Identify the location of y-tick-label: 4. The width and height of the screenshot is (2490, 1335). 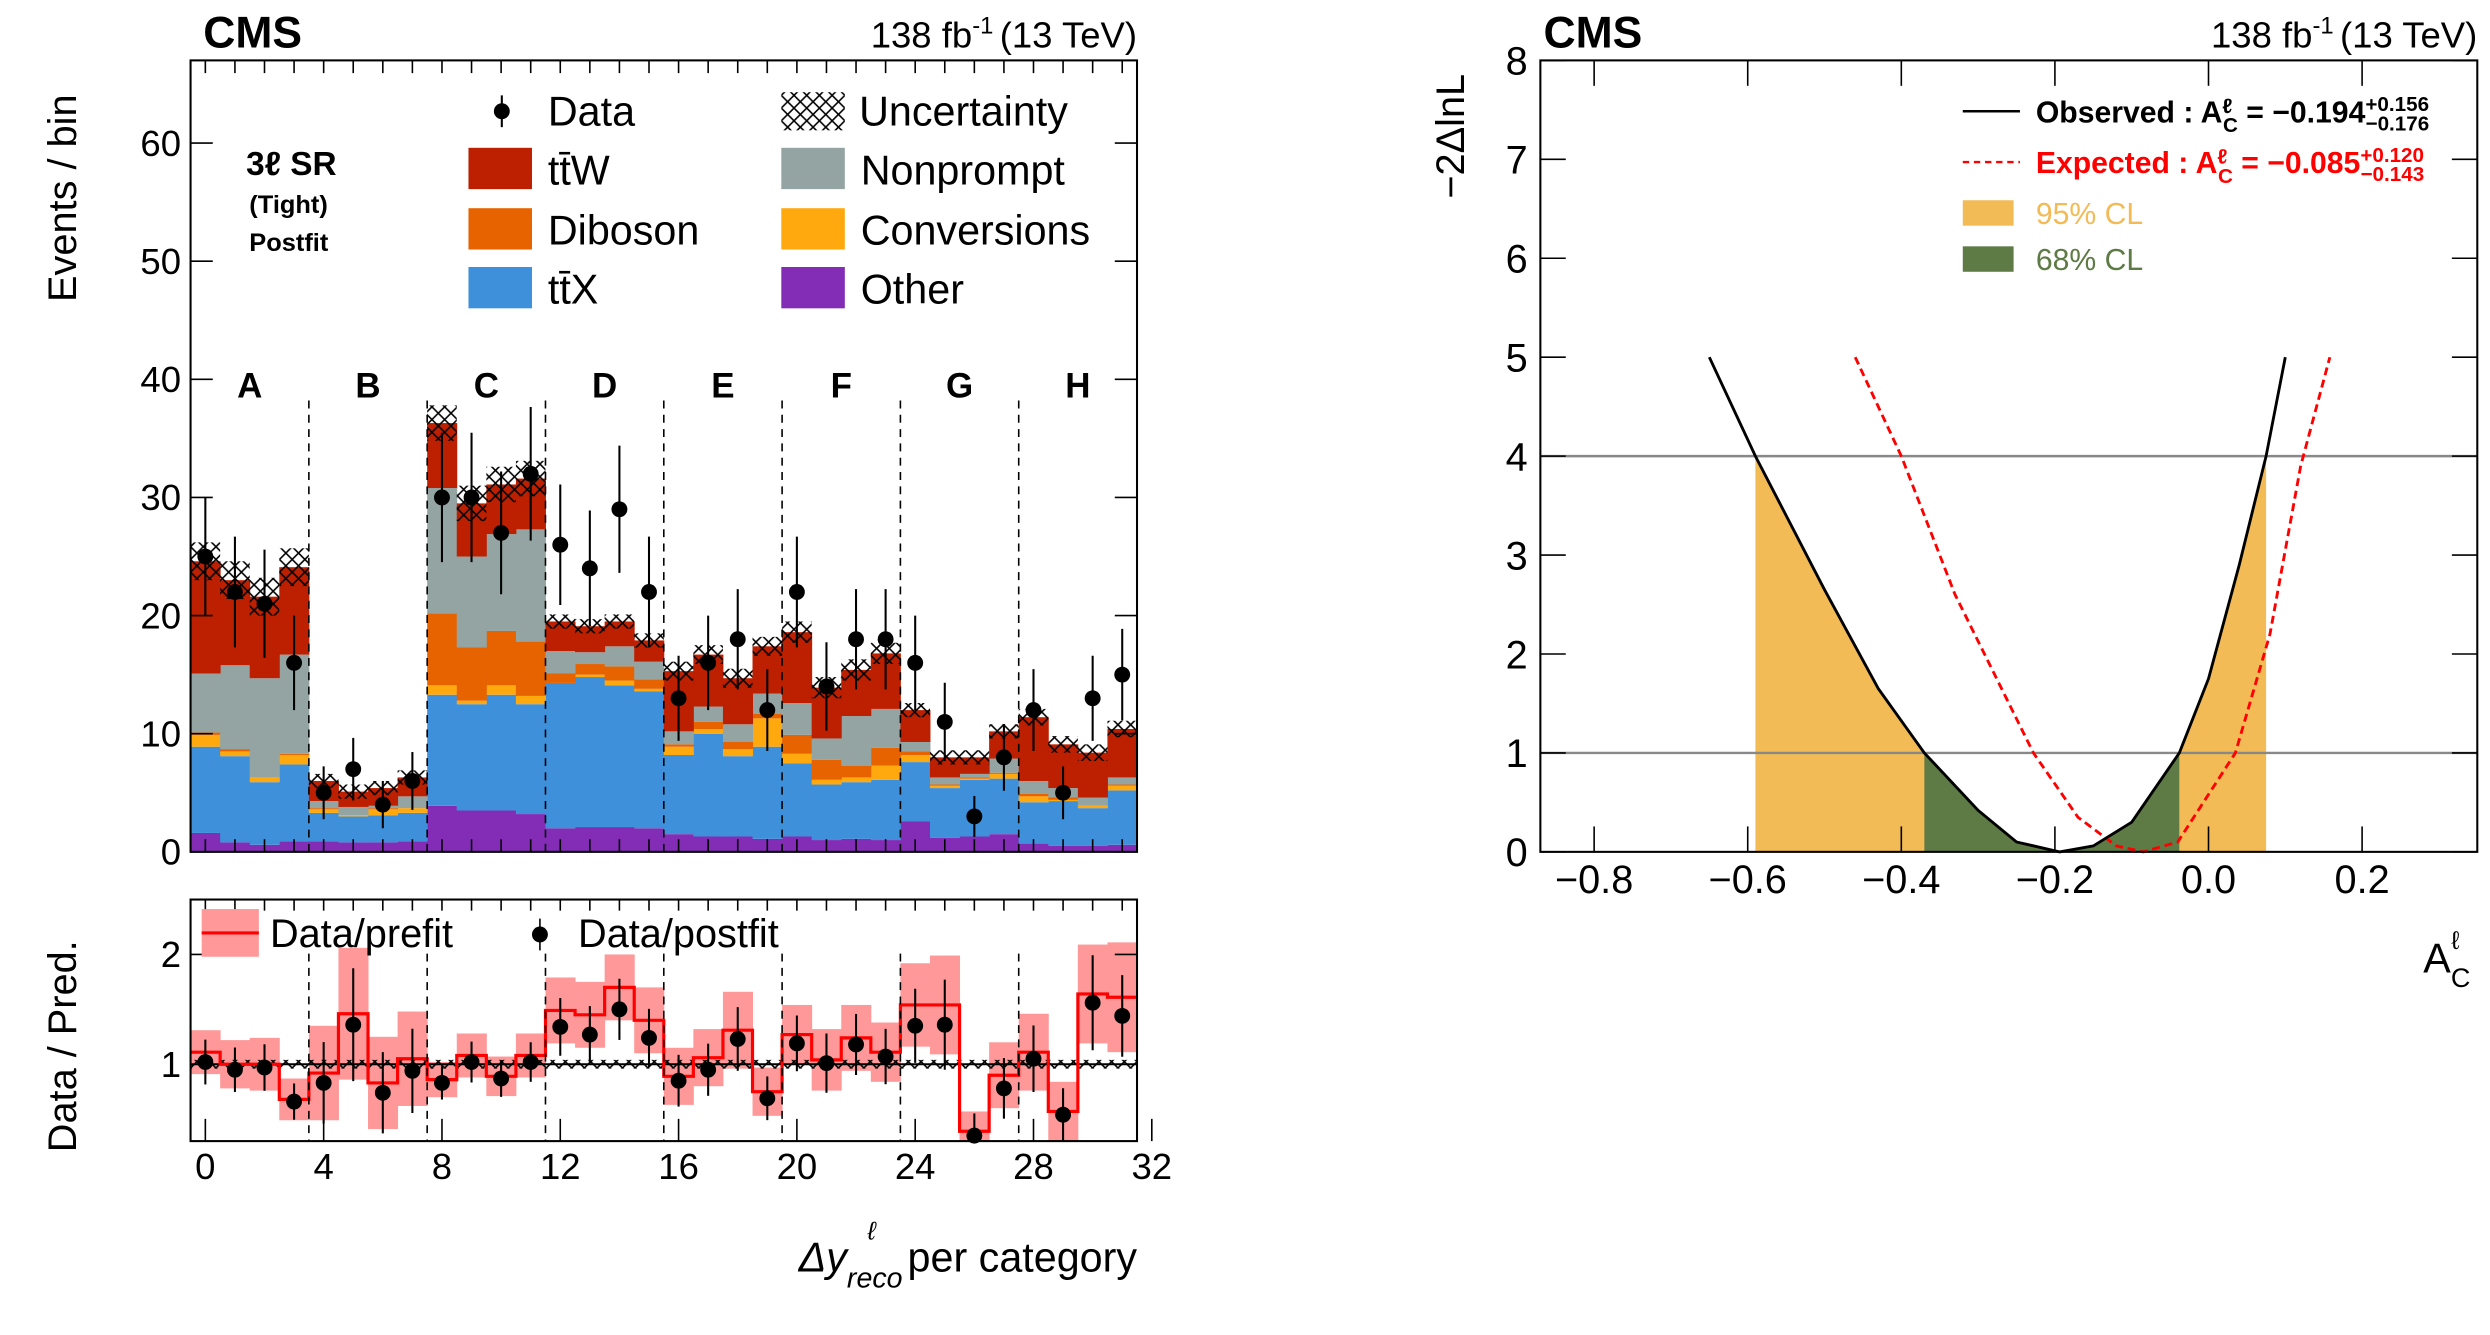
(1517, 457).